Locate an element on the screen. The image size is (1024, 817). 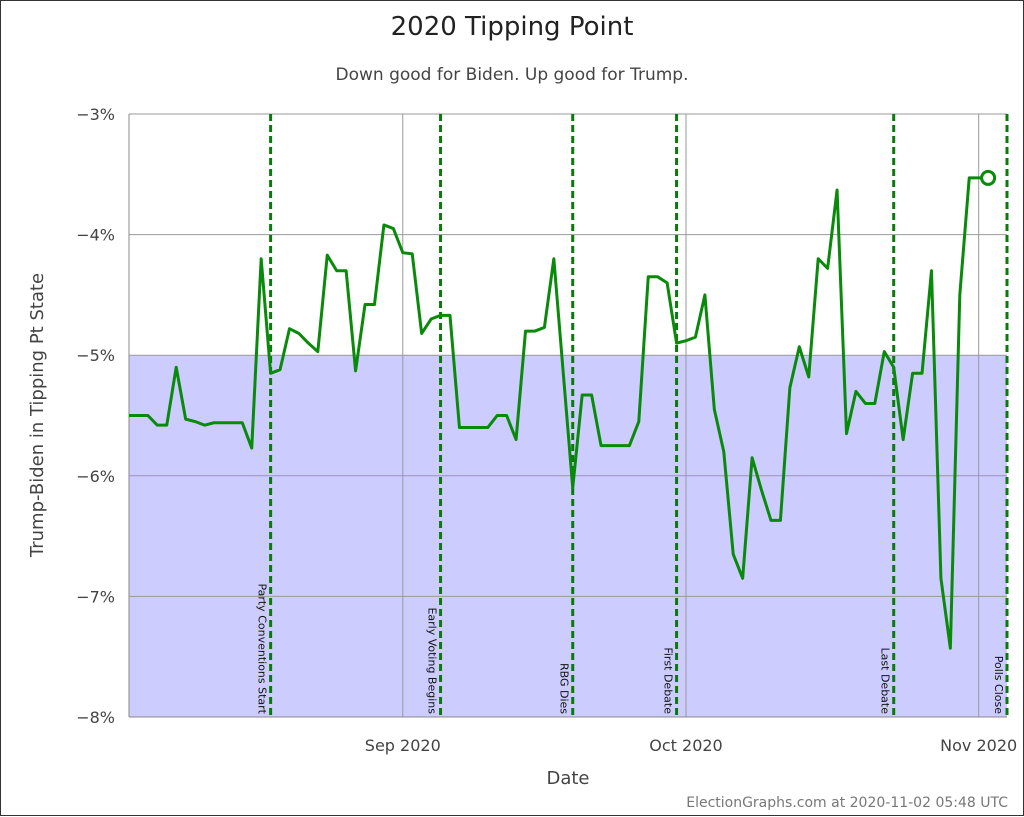
y-tick-label: −7% is located at coordinates (95, 596).